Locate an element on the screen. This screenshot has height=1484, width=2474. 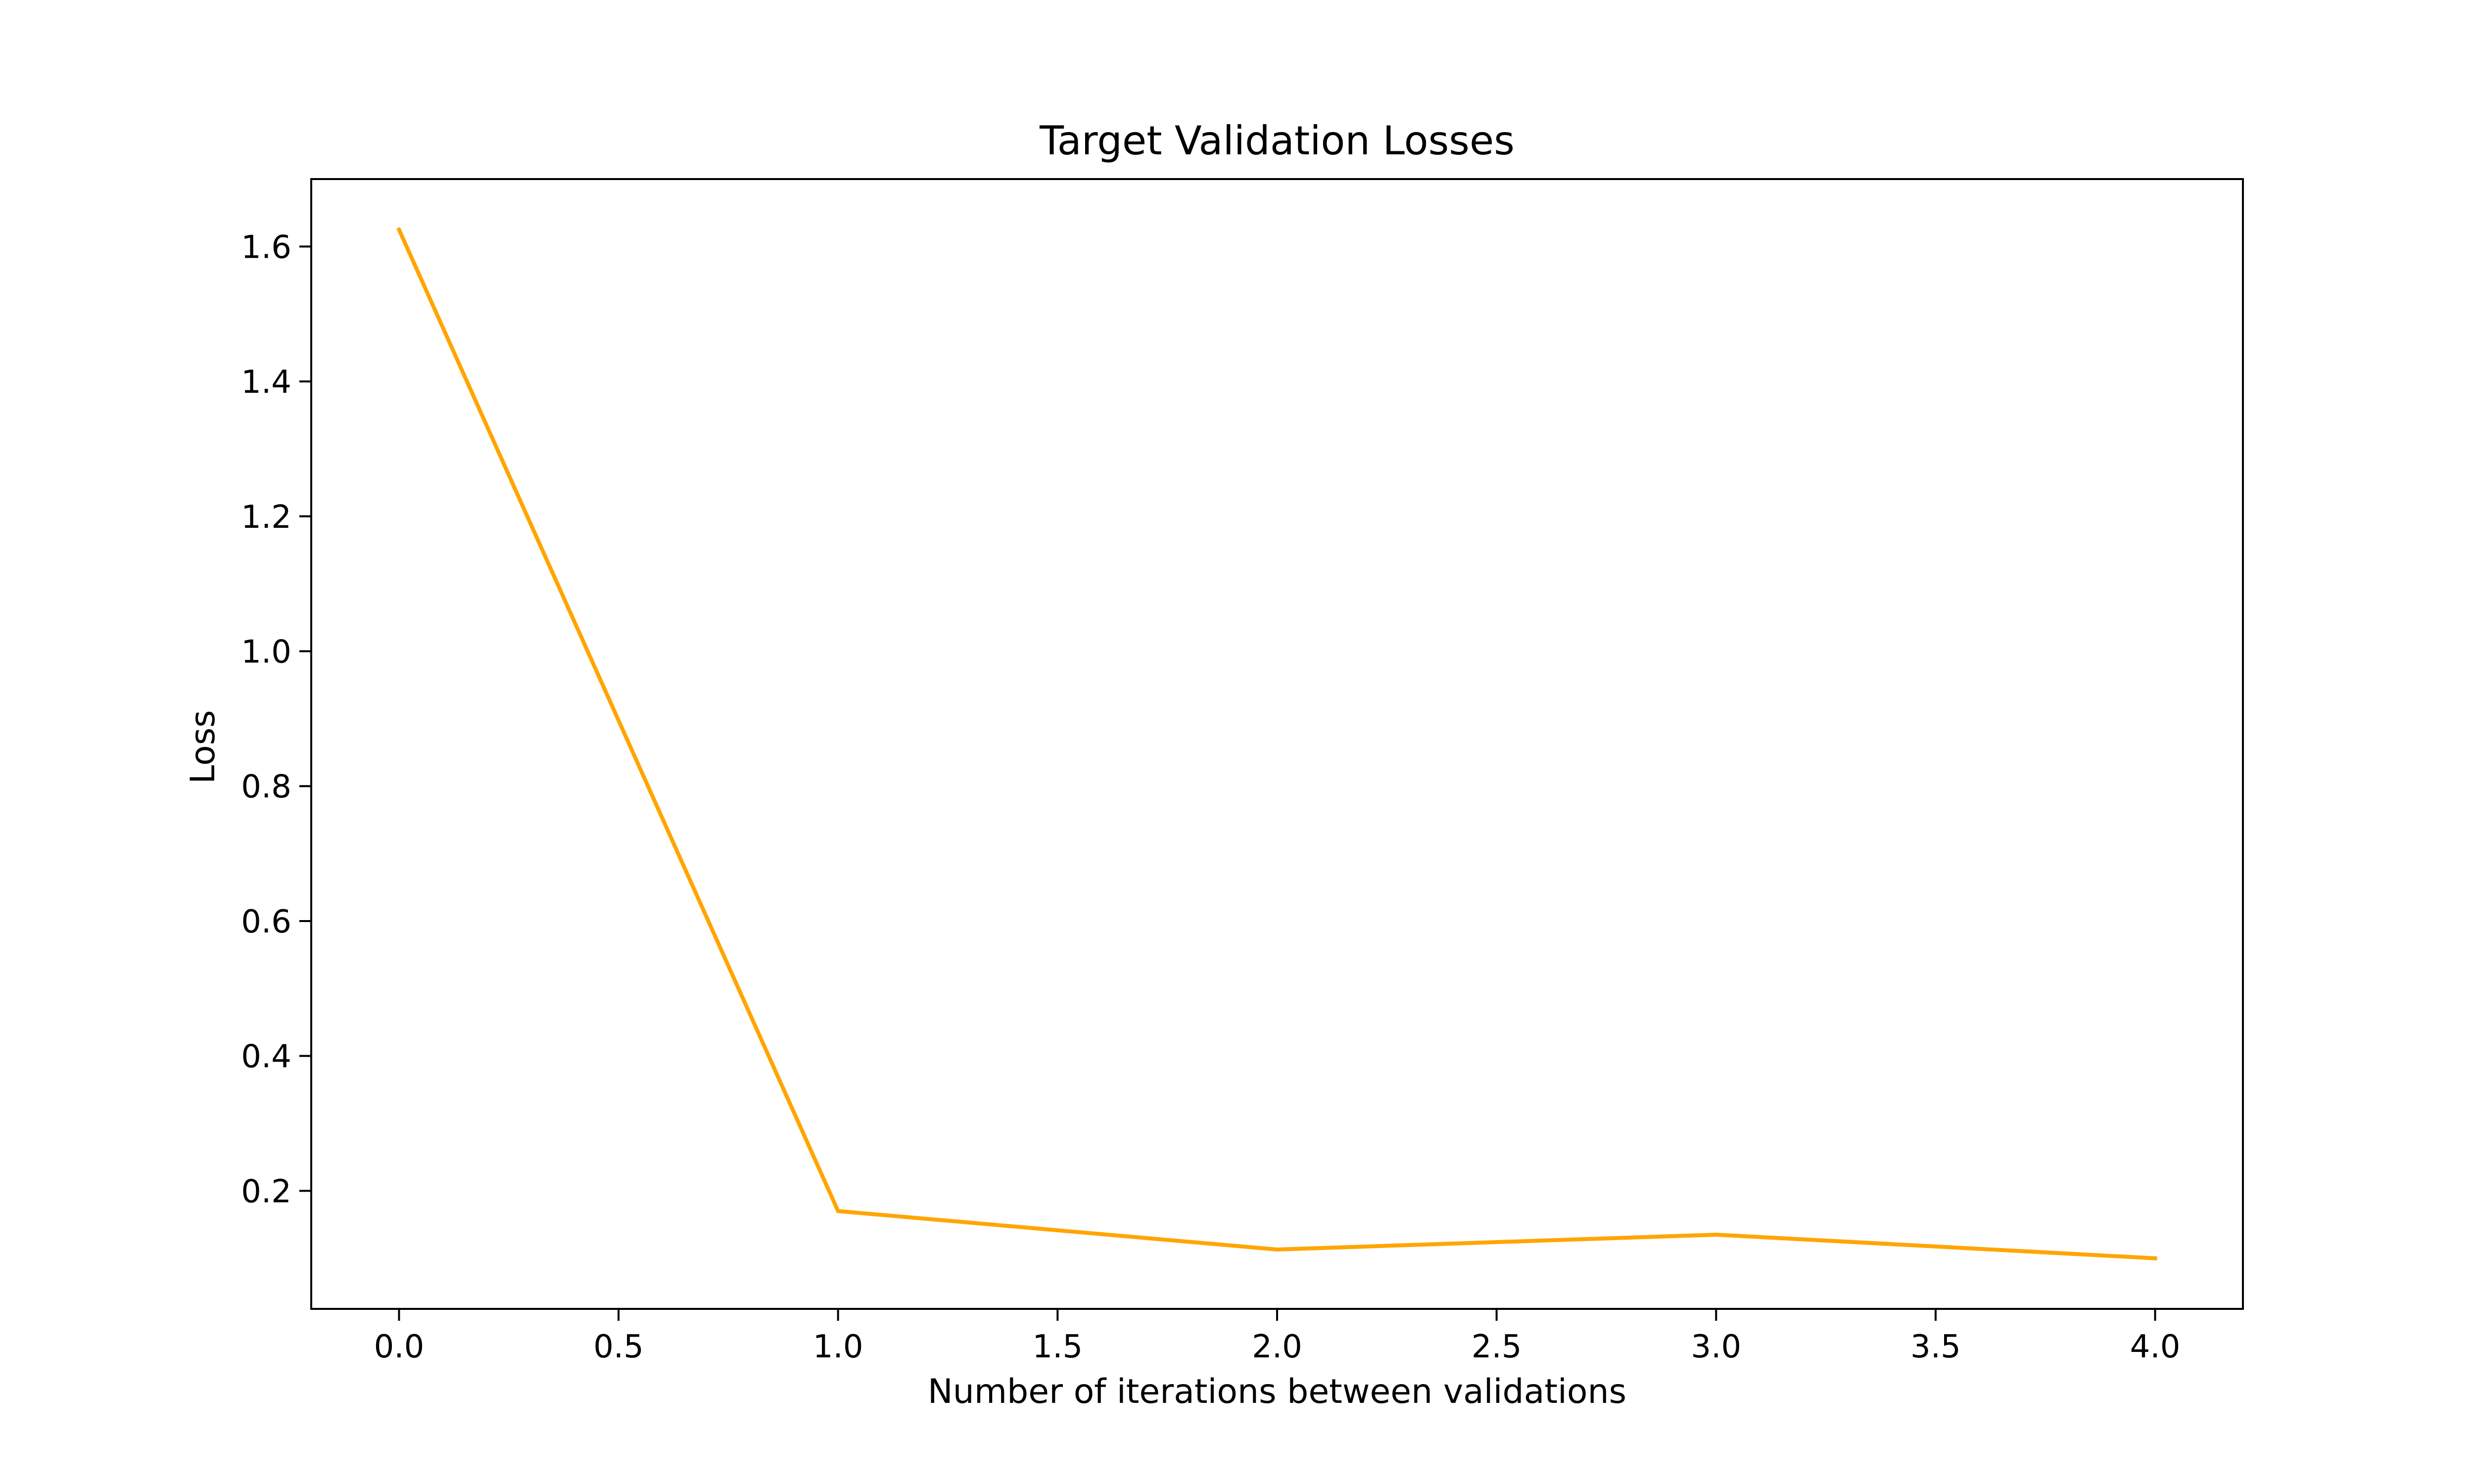
x-tick-label: 1.0 is located at coordinates (838, 1347).